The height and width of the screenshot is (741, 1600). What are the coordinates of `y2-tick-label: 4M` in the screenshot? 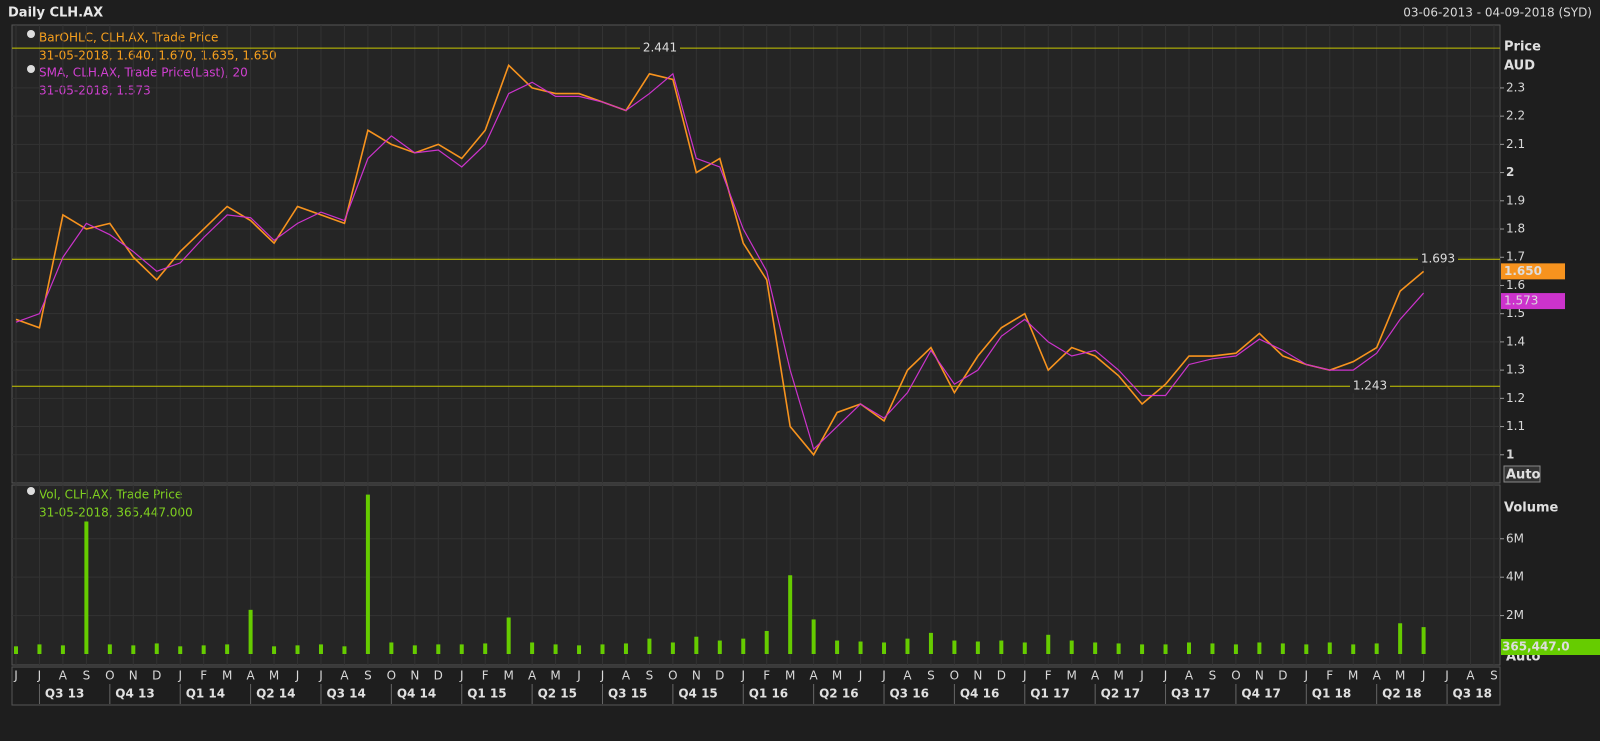 It's located at (1515, 577).